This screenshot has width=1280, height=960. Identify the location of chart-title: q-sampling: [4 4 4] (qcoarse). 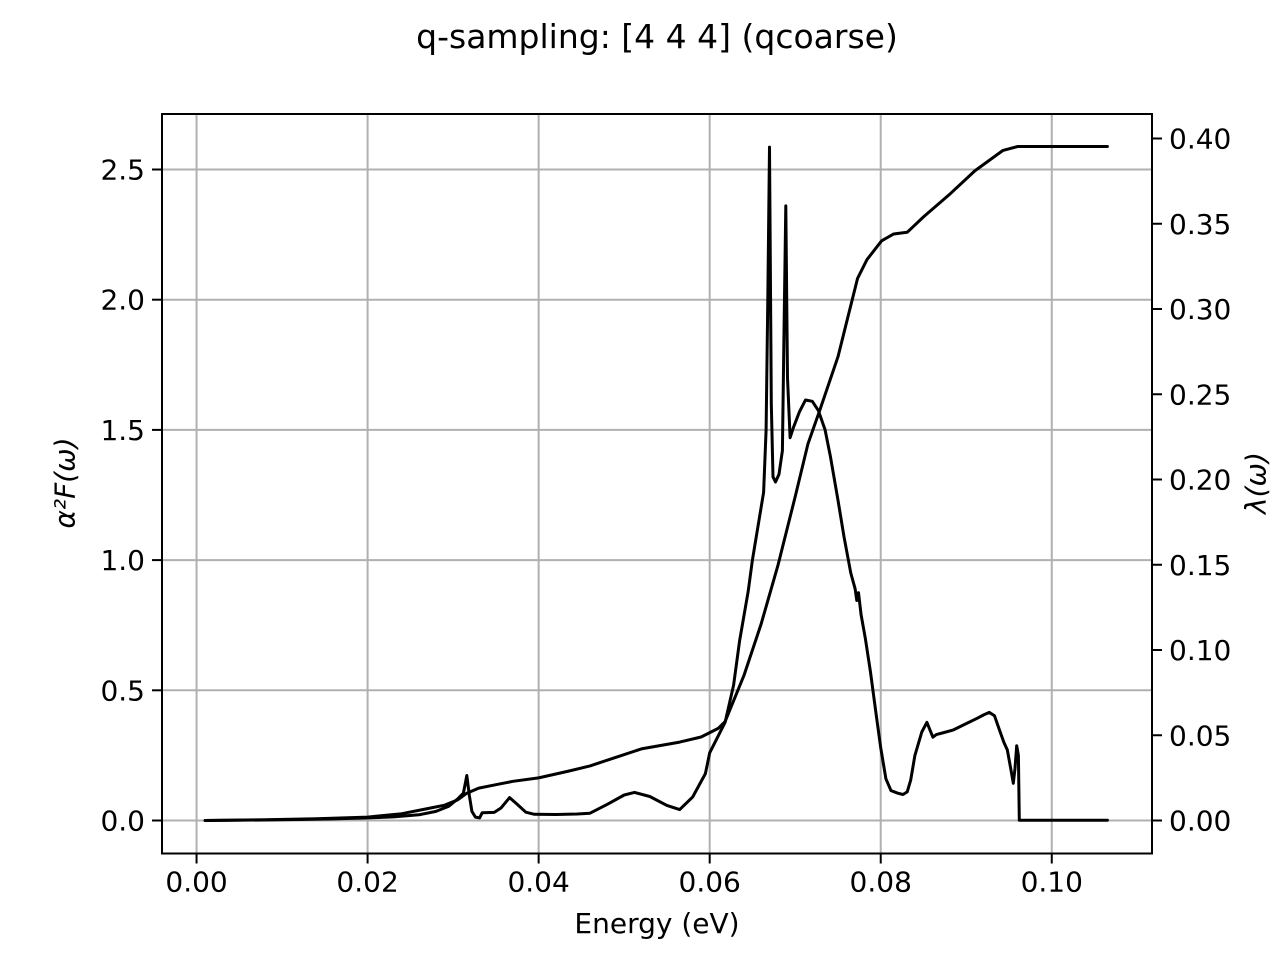
(657, 36).